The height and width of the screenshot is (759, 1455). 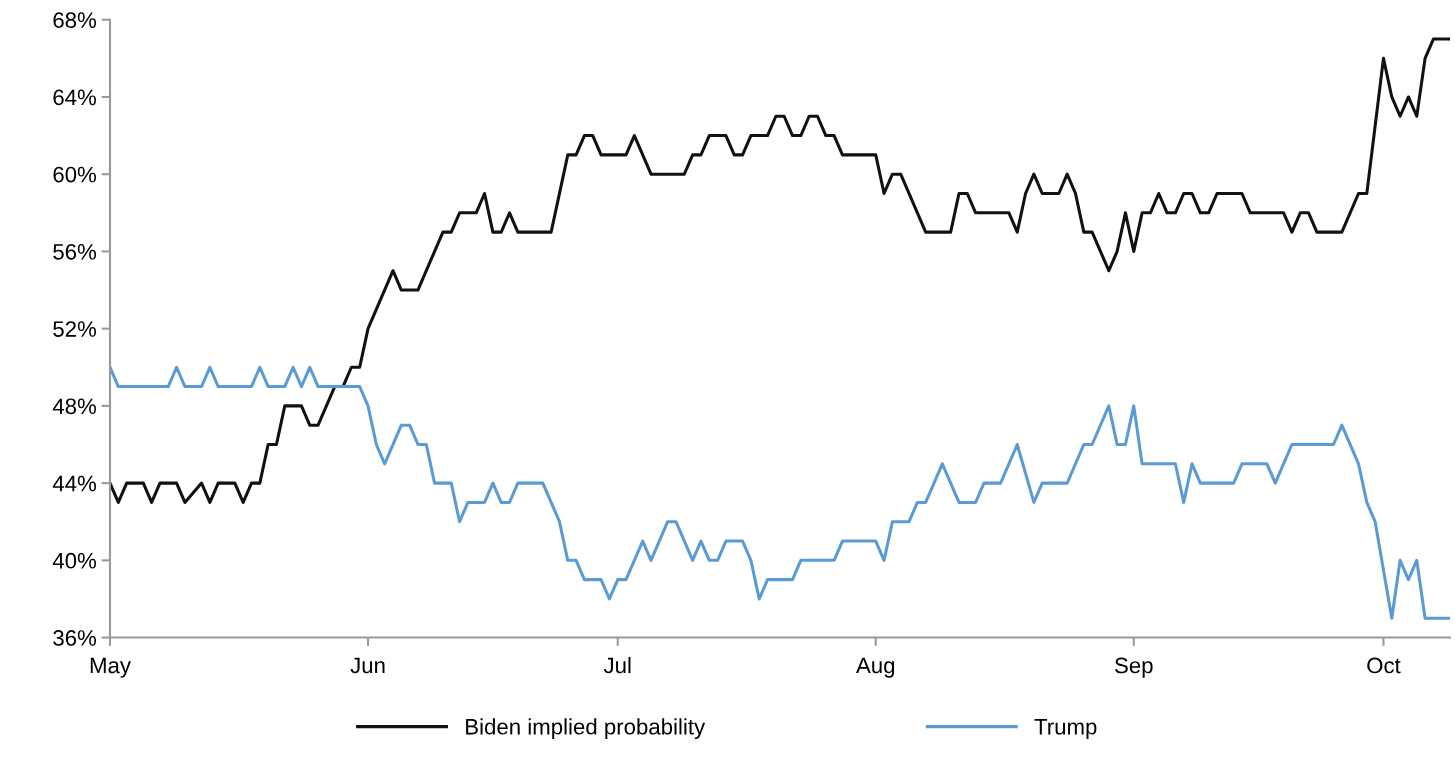 What do you see at coordinates (875, 667) in the screenshot?
I see `x-tick-label: Aug` at bounding box center [875, 667].